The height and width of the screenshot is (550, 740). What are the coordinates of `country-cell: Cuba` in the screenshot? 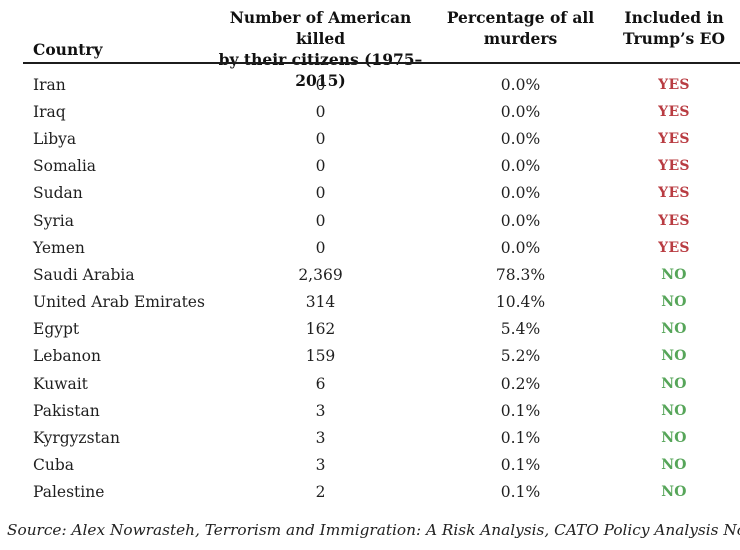 It's located at (54, 465).